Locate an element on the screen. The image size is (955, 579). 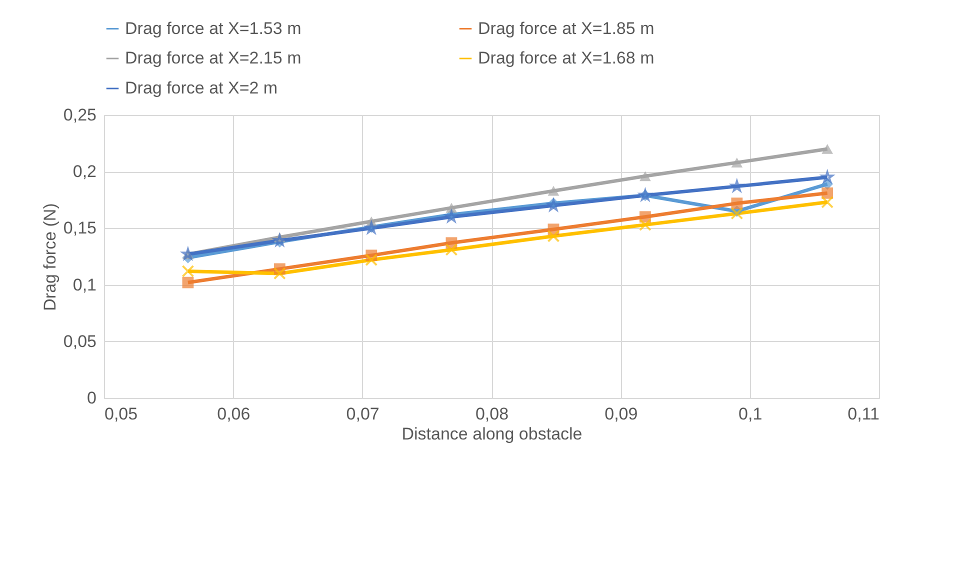
x-tick-label: 0,09 is located at coordinates (621, 414).